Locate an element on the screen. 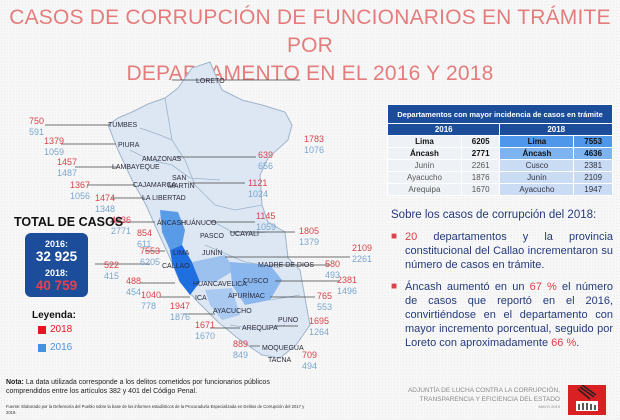 Image resolution: width=620 pixels, height=420 pixels. label-callao: 522 415 is located at coordinates (112, 270).